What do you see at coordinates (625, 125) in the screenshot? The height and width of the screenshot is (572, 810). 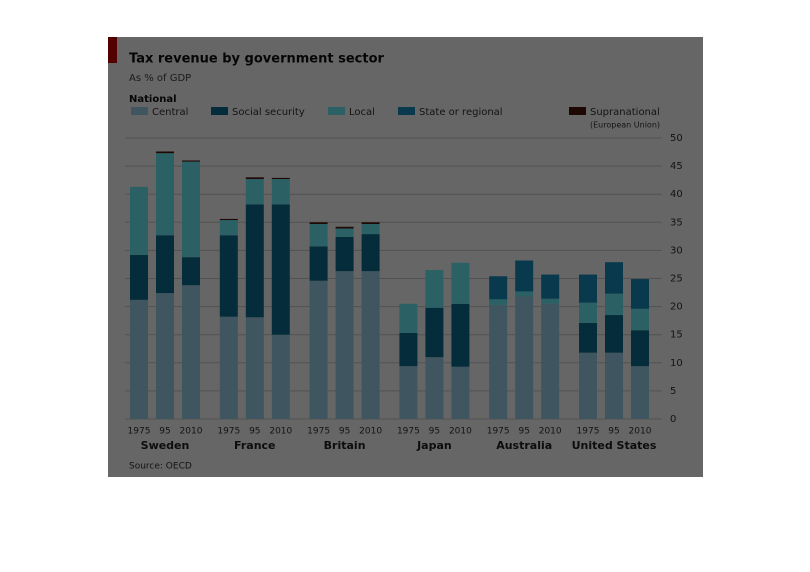 I see `legend-sublabel: (European Union)` at bounding box center [625, 125].